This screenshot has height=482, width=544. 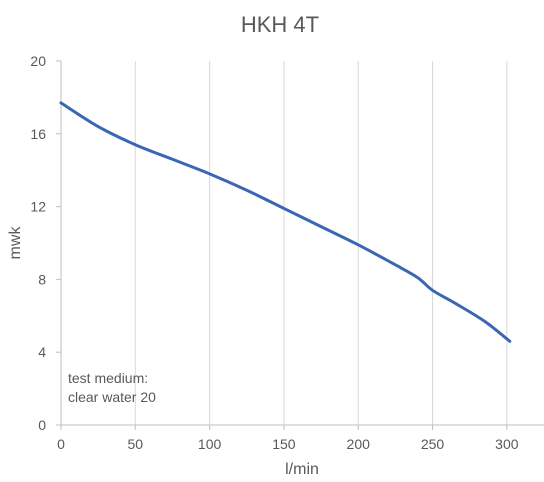 I want to click on x-tick-label-150: 150, so click(x=284, y=444).